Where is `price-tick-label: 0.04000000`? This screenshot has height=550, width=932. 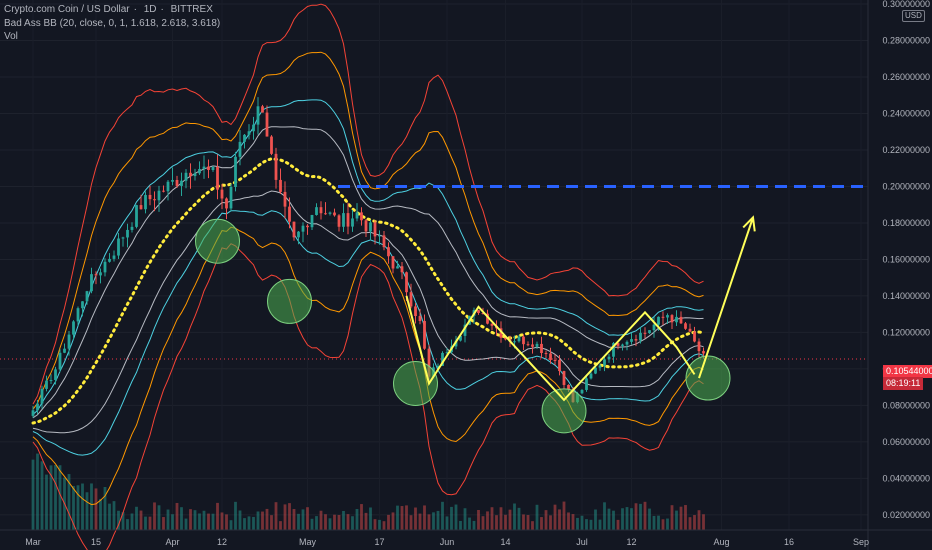 price-tick-label: 0.04000000 is located at coordinates (906, 478).